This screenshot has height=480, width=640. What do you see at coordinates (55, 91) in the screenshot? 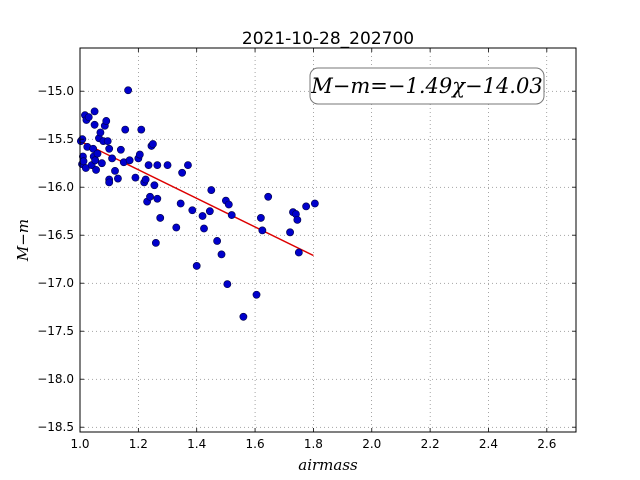
I see `y-tick-label: −15.0` at bounding box center [55, 91].